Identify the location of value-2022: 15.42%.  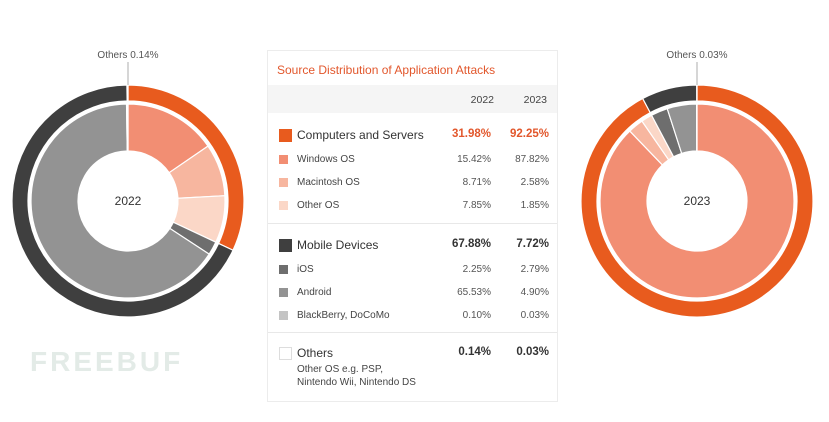
(474, 159).